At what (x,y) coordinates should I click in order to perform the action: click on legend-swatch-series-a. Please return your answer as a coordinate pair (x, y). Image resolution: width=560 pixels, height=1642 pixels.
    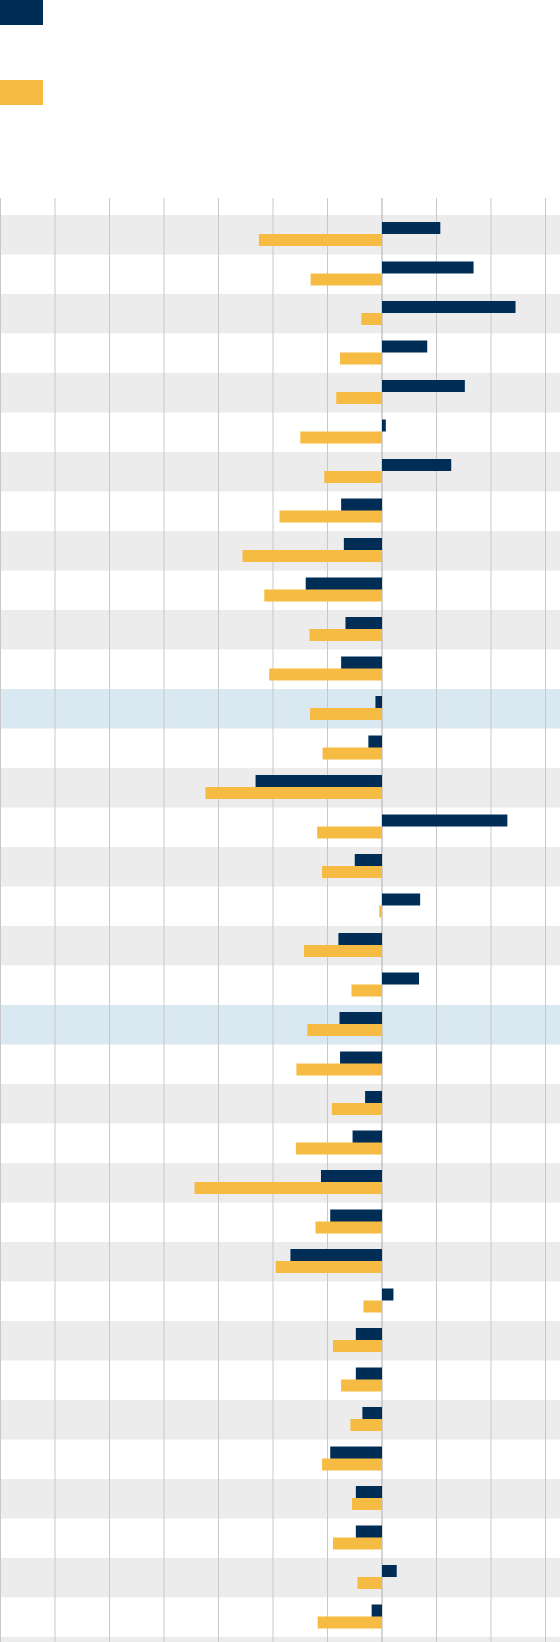
    Looking at the image, I should click on (21, 12).